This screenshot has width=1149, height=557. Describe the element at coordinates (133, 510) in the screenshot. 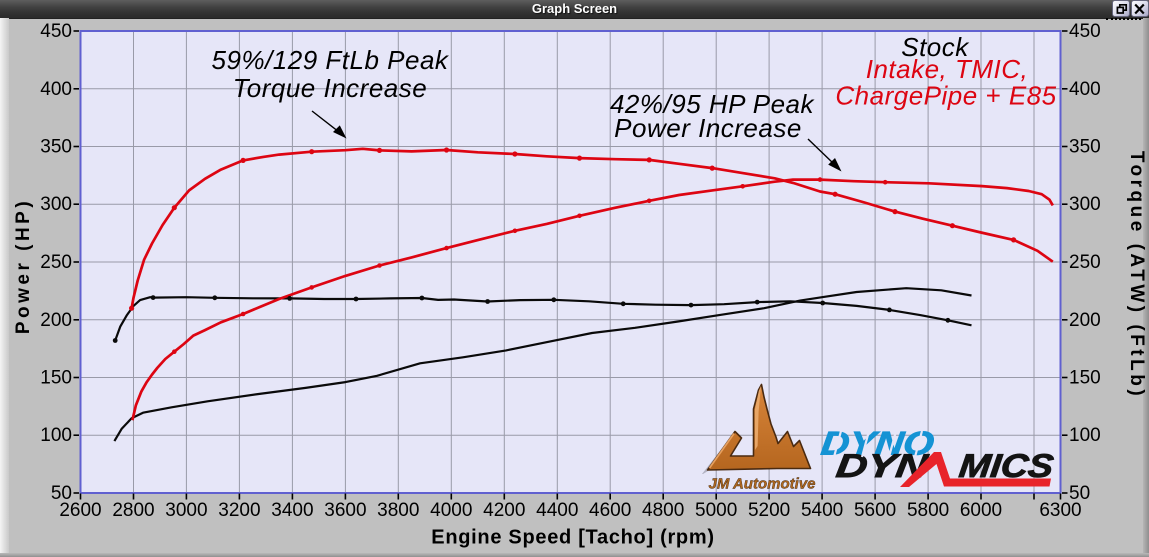

I see `svg-text: 2800` at that location.